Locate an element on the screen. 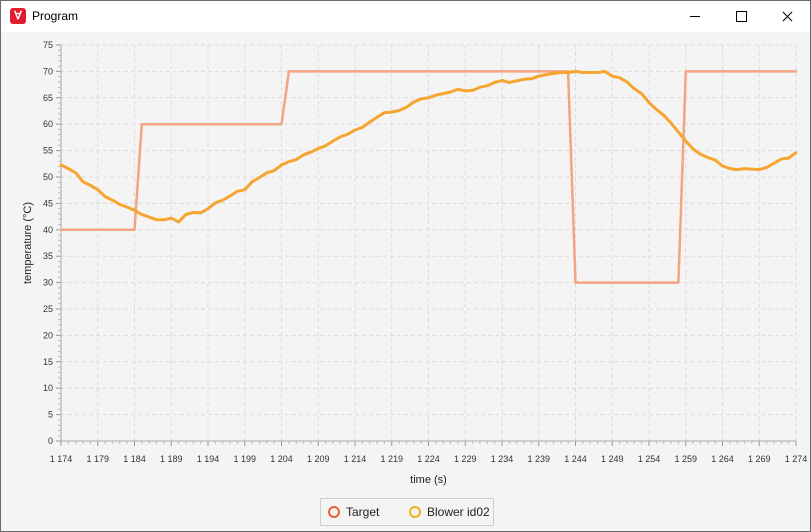 This screenshot has width=811, height=532. title-bar: Ɐ Program is located at coordinates (405, 16).